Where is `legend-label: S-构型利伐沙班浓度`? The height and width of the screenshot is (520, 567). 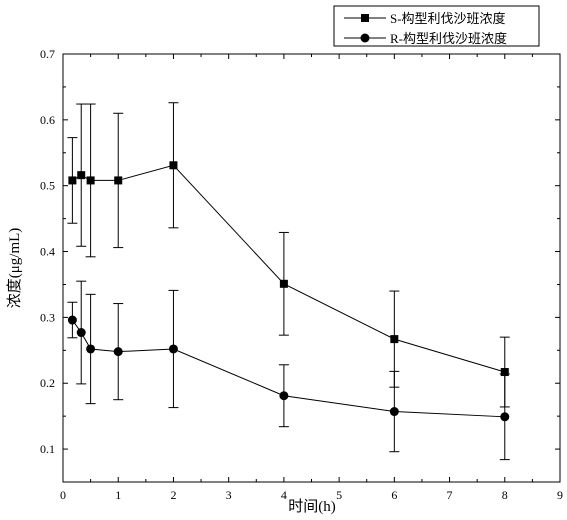
legend-label: S-构型利伐沙班浓度 is located at coordinates (448, 18).